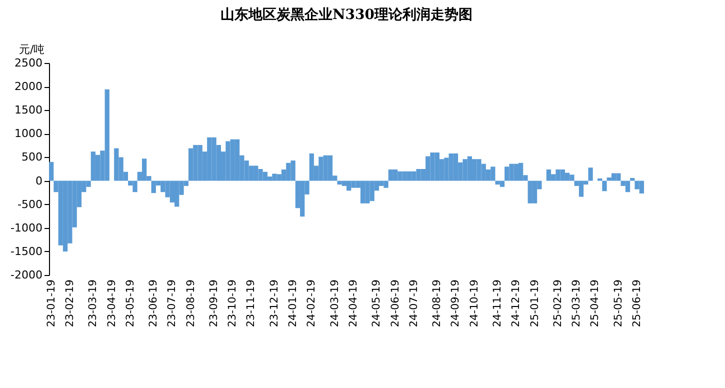 This screenshot has width=725, height=388. I want to click on x-tick-label: 24-04-19, so click(353, 304).